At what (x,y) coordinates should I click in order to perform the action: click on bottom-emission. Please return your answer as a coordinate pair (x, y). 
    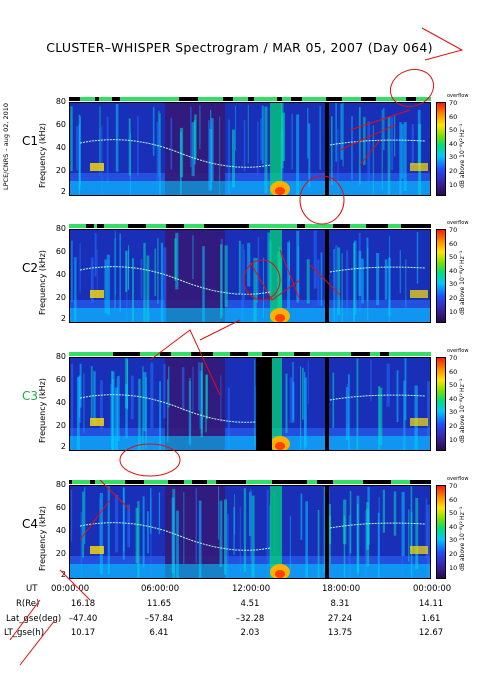
    Looking at the image, I should click on (250, 315).